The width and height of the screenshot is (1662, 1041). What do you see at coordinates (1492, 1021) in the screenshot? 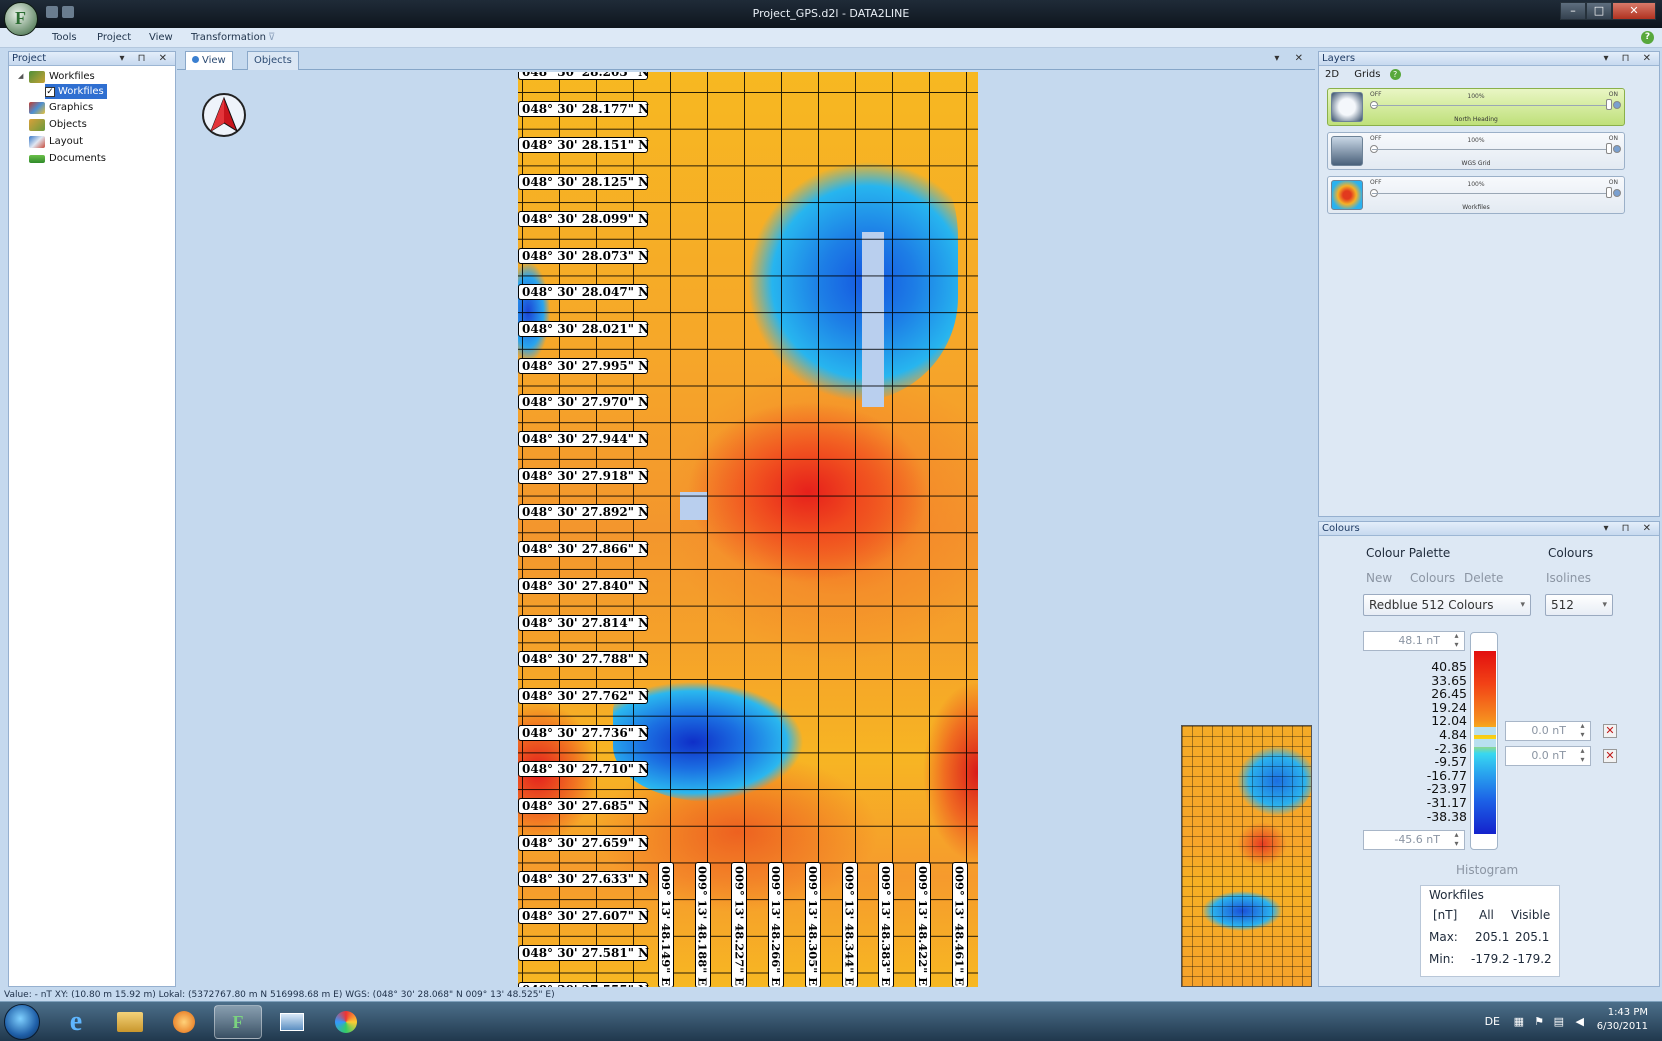
I see `language-indicator: DE` at bounding box center [1492, 1021].